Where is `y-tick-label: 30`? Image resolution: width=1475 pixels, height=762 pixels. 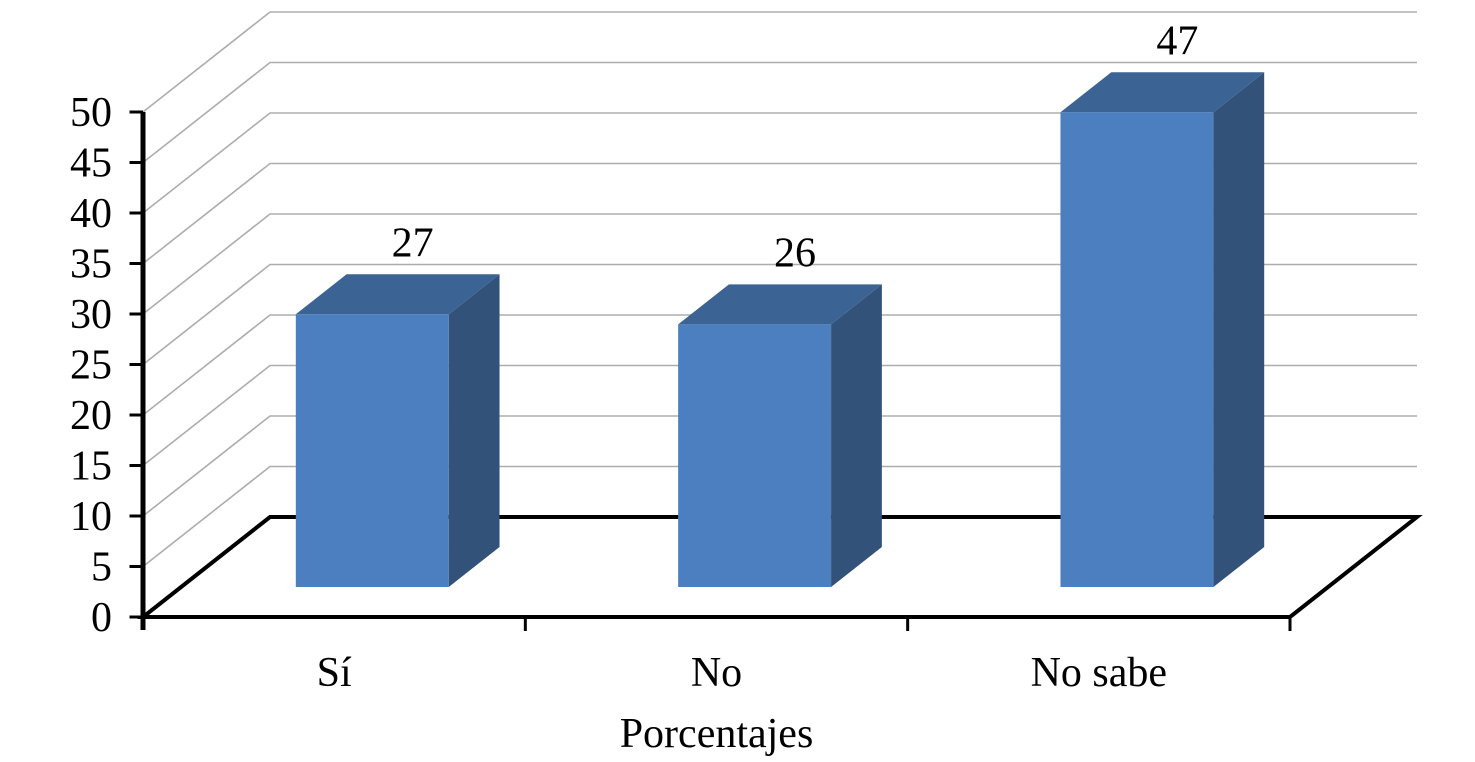 y-tick-label: 30 is located at coordinates (91, 315).